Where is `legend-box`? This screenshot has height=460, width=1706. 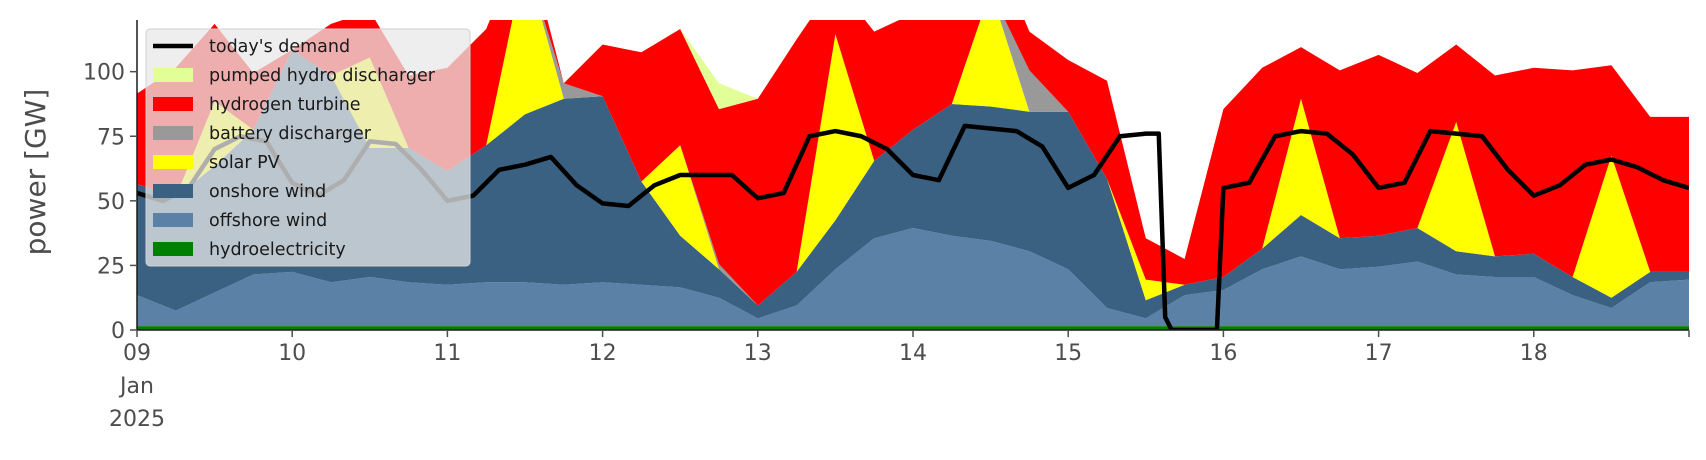
legend-box is located at coordinates (308, 147).